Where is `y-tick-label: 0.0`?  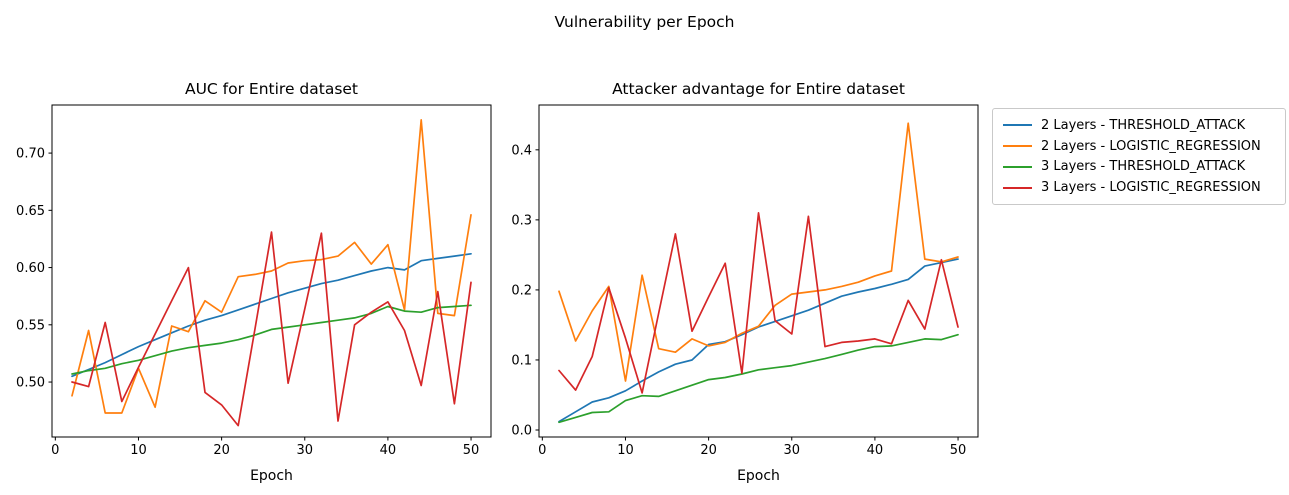 y-tick-label: 0.0 is located at coordinates (521, 430).